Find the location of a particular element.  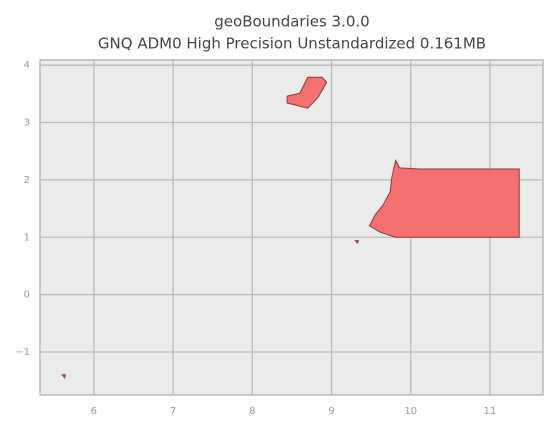

y-tick-label: 1 is located at coordinates (27, 237).